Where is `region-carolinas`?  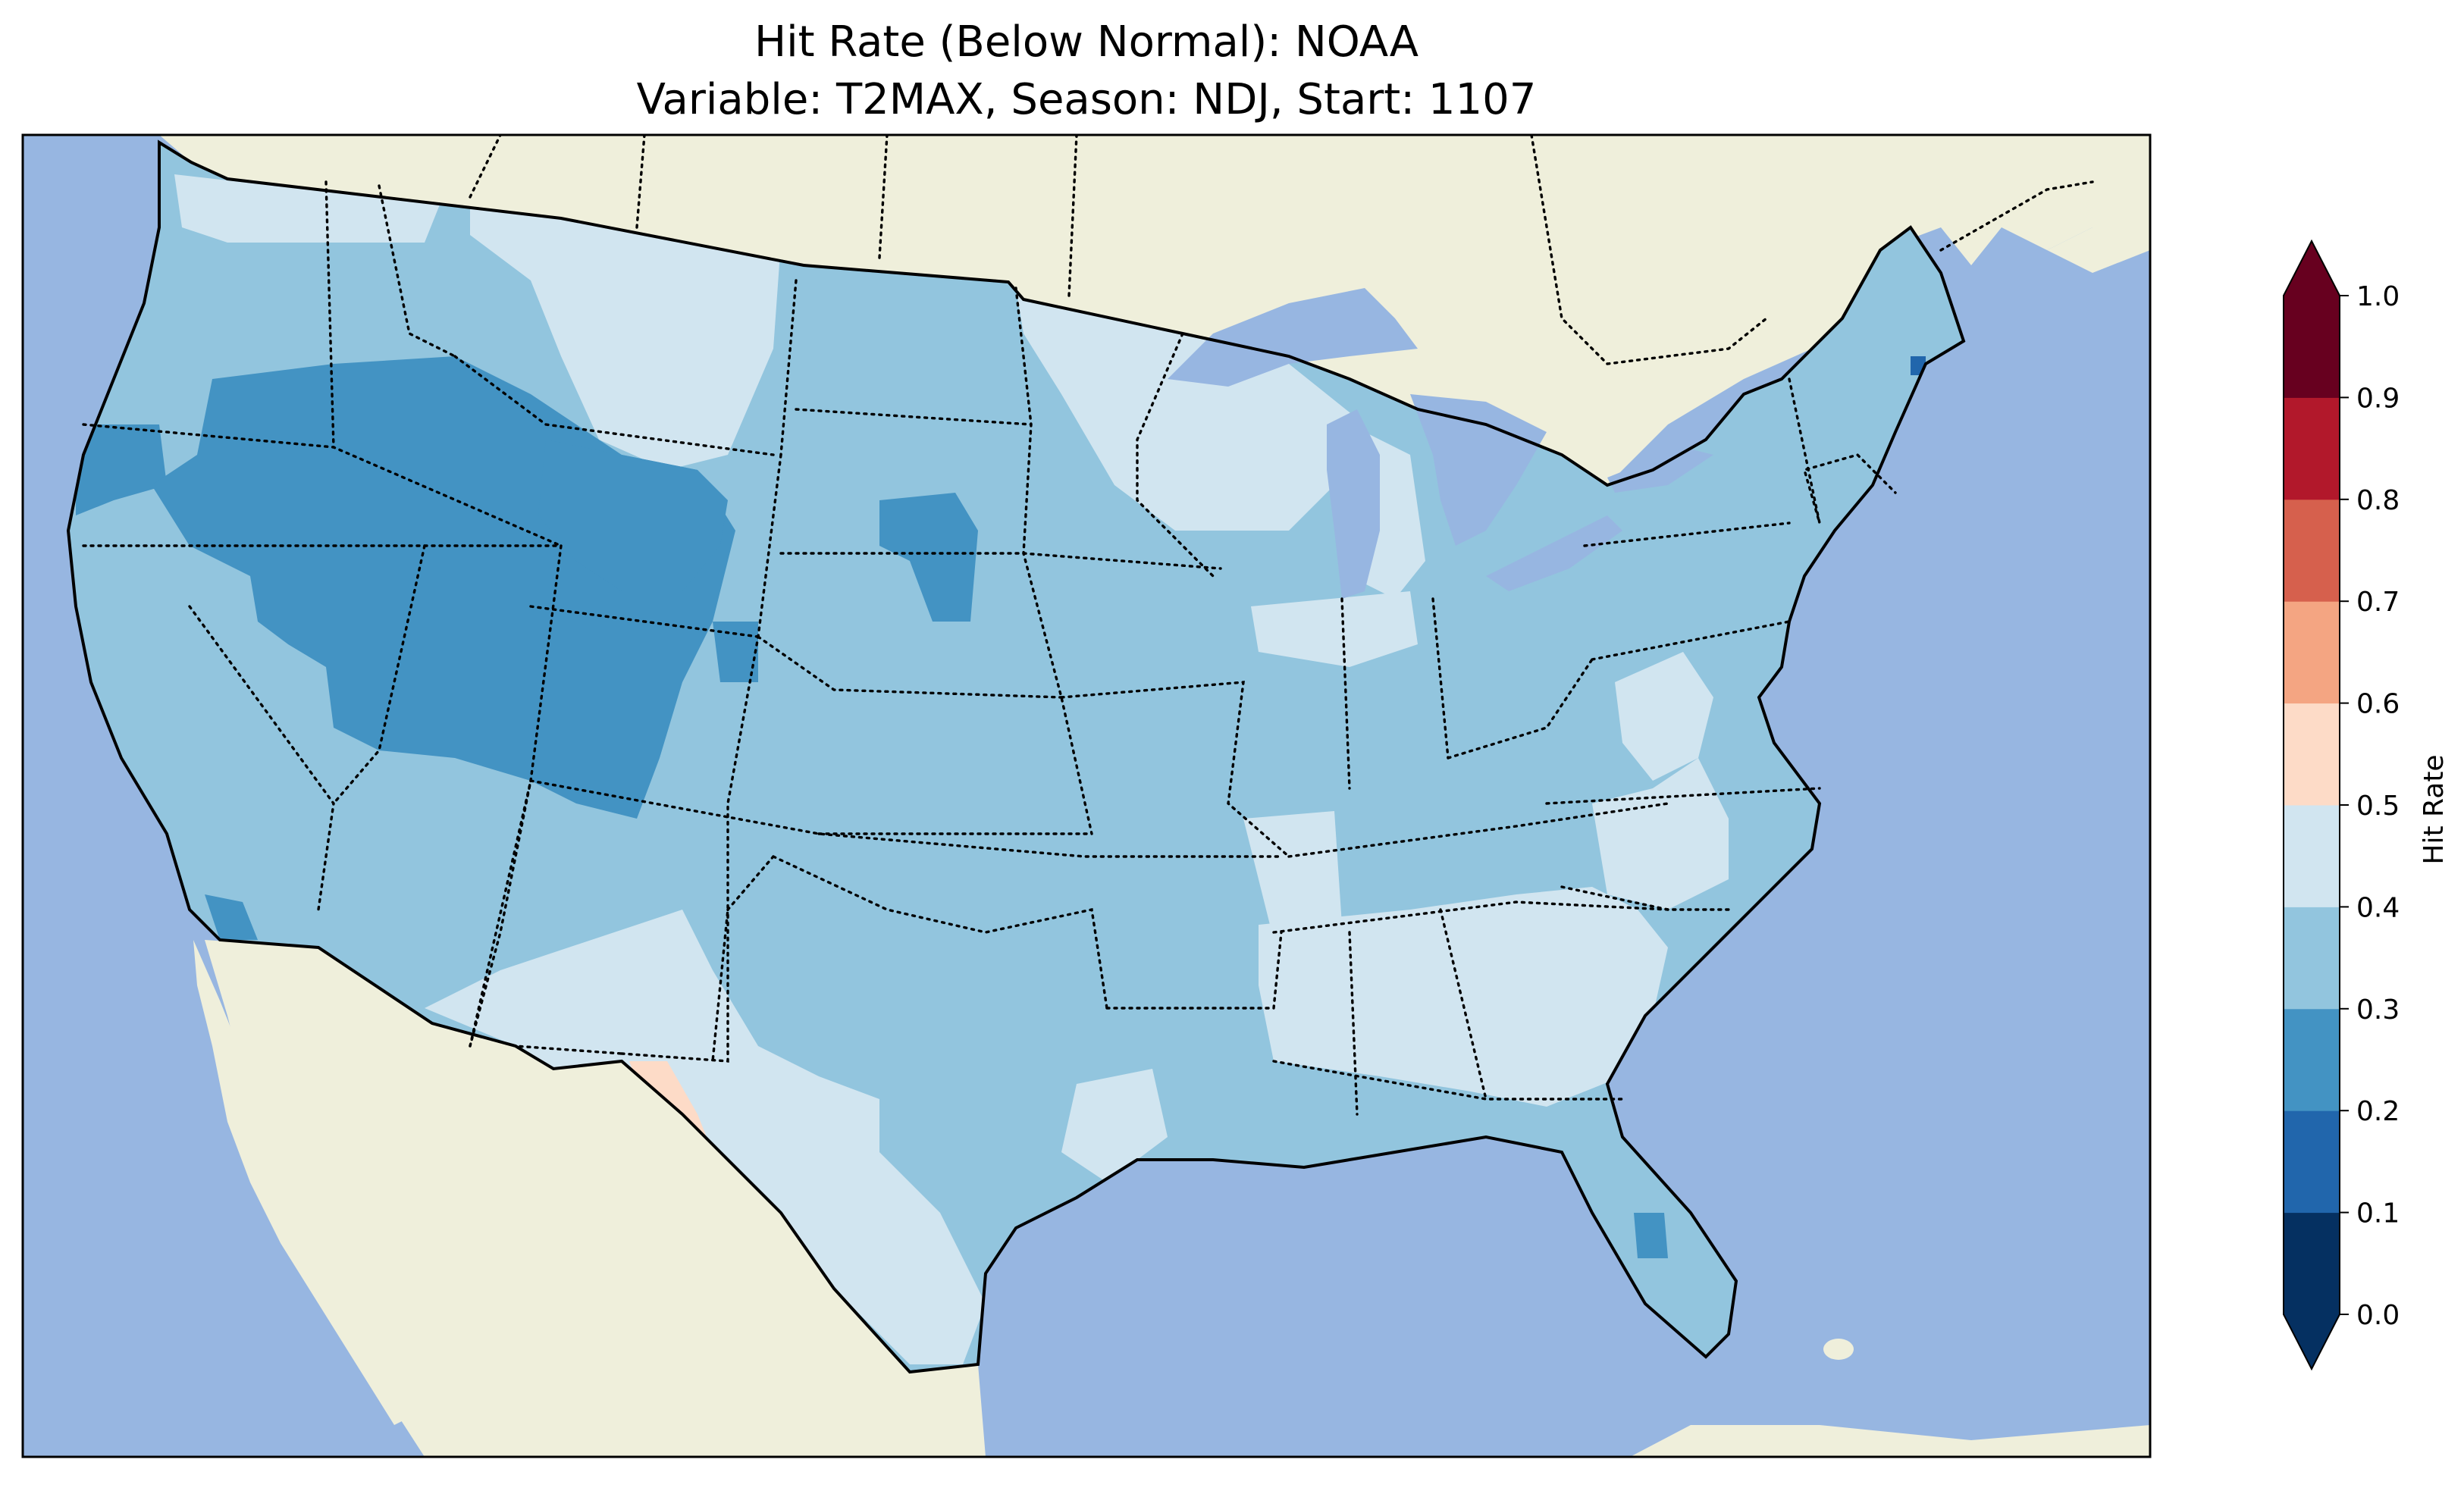 region-carolinas is located at coordinates (1661, 834).